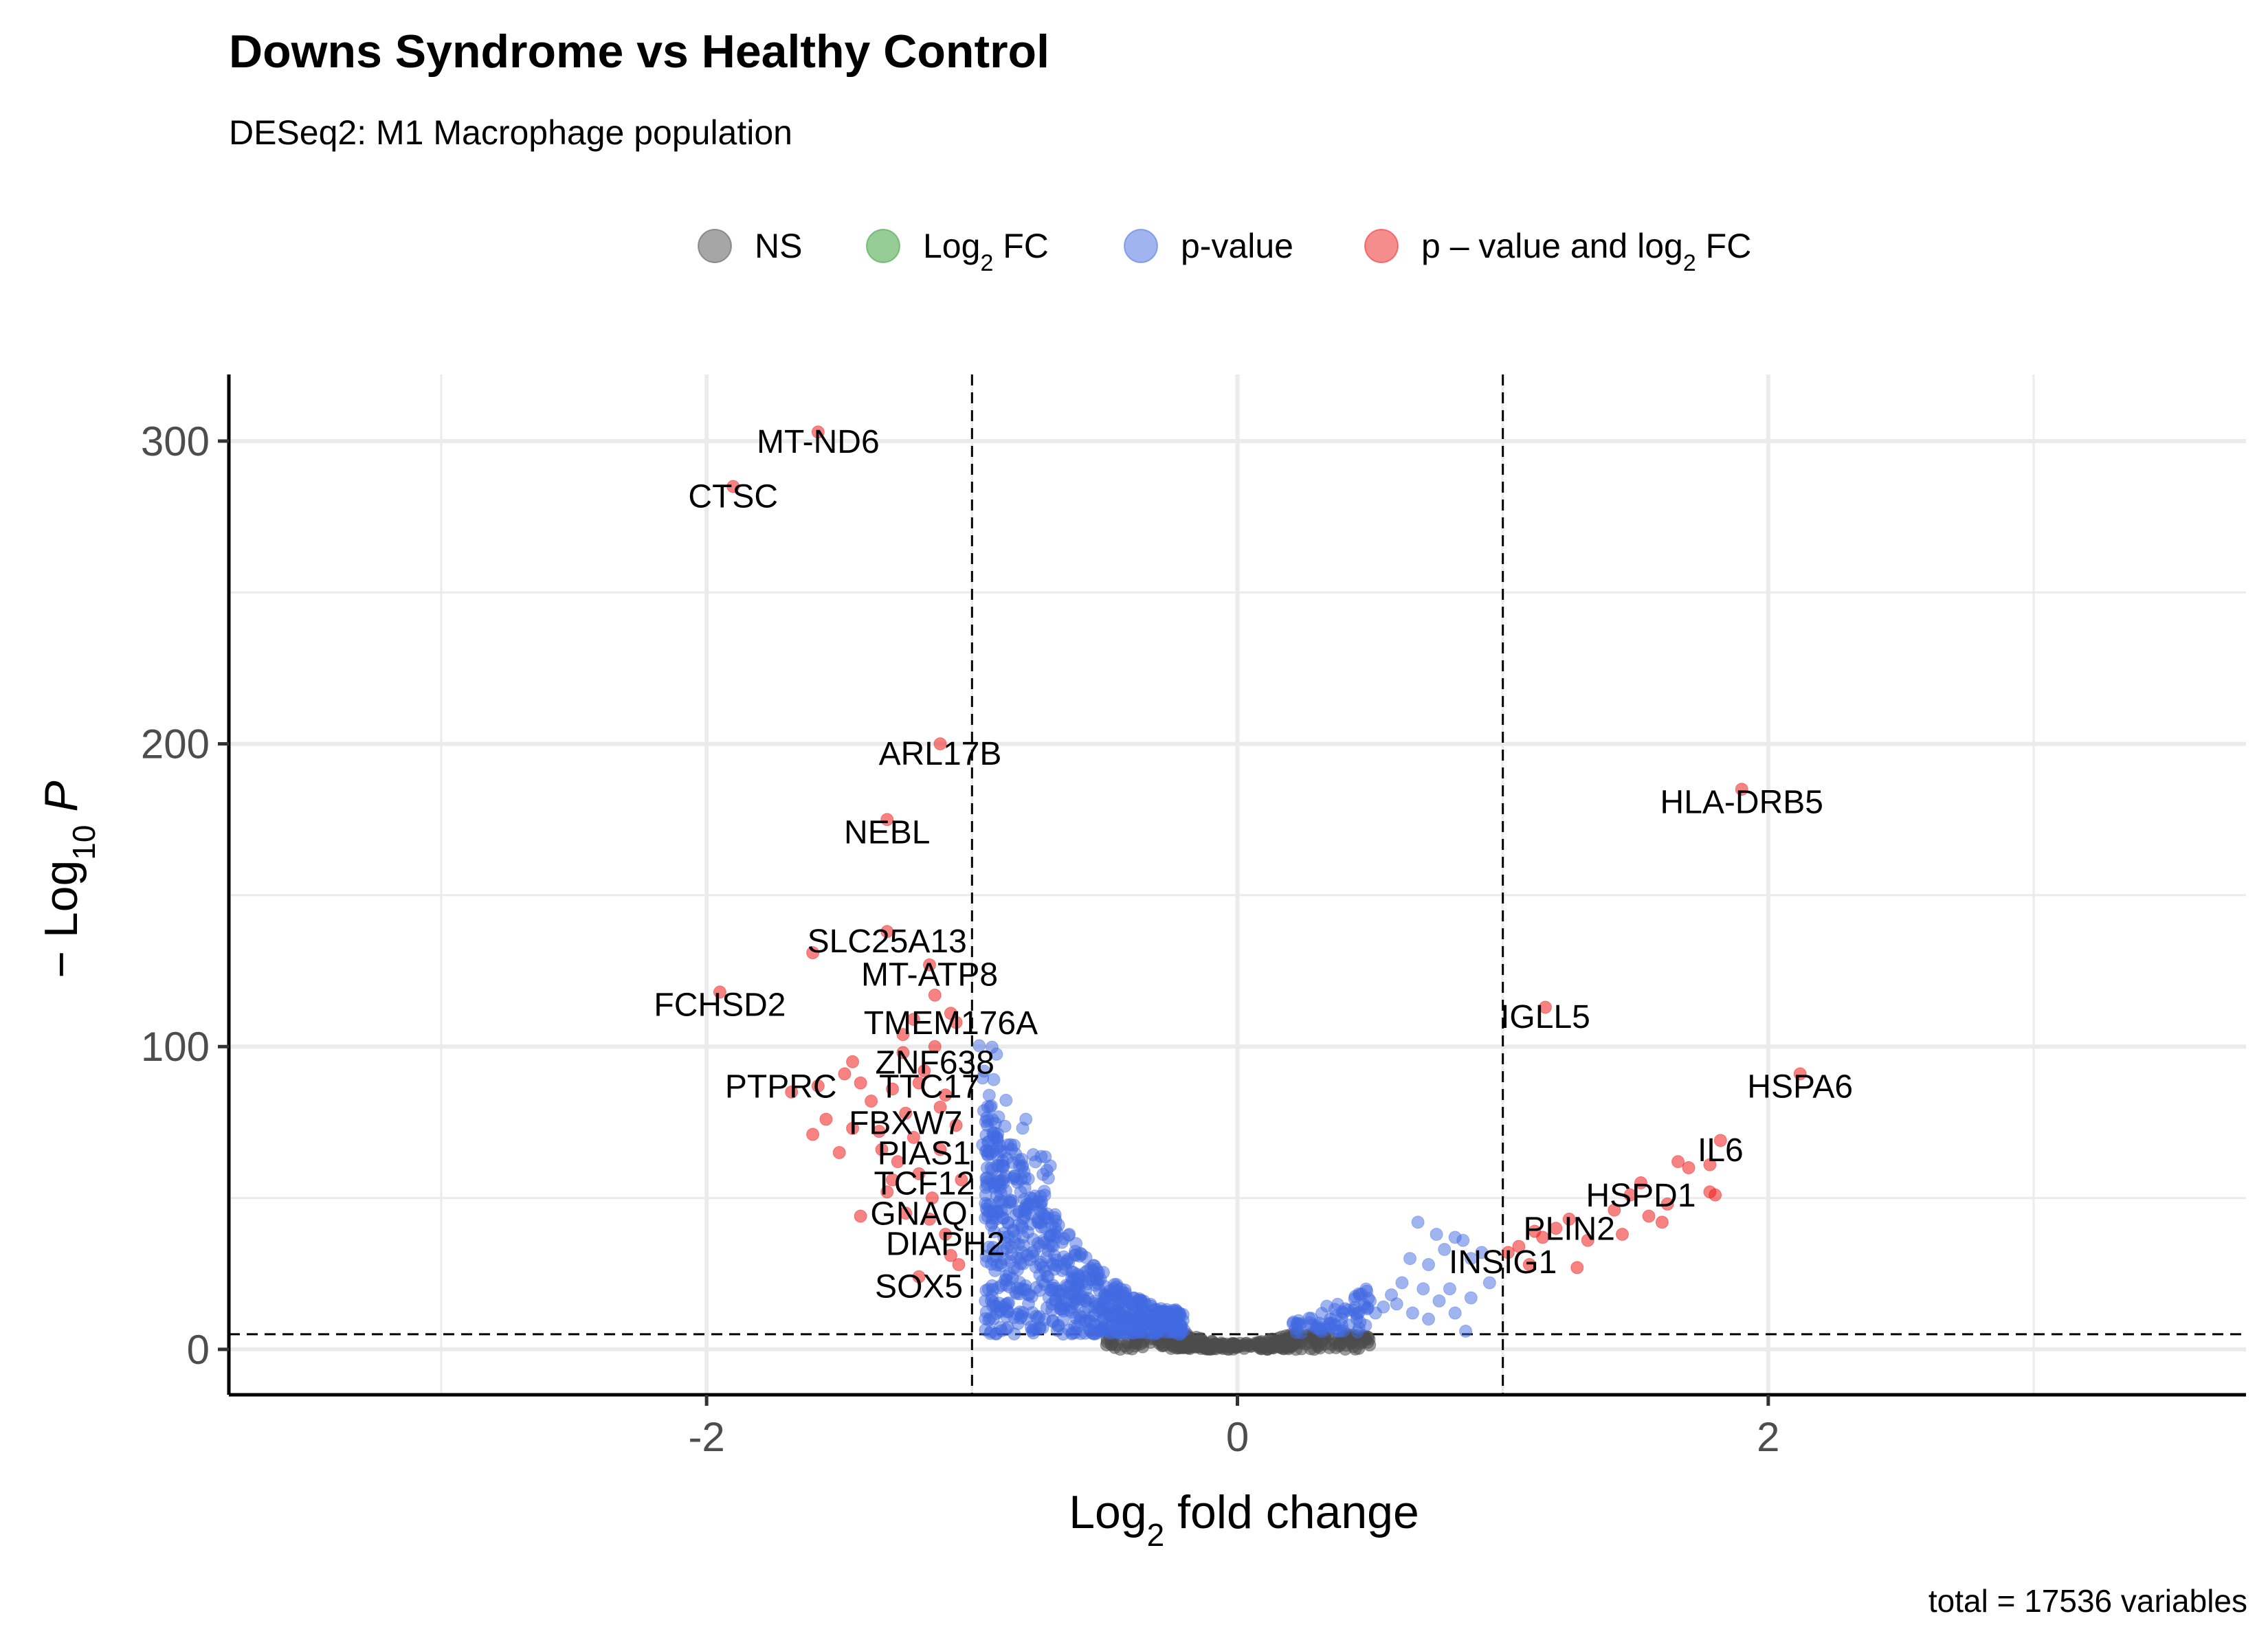 The width and height of the screenshot is (2268, 1649). What do you see at coordinates (781, 1087) in the screenshot?
I see `gene-label: PTPRC` at bounding box center [781, 1087].